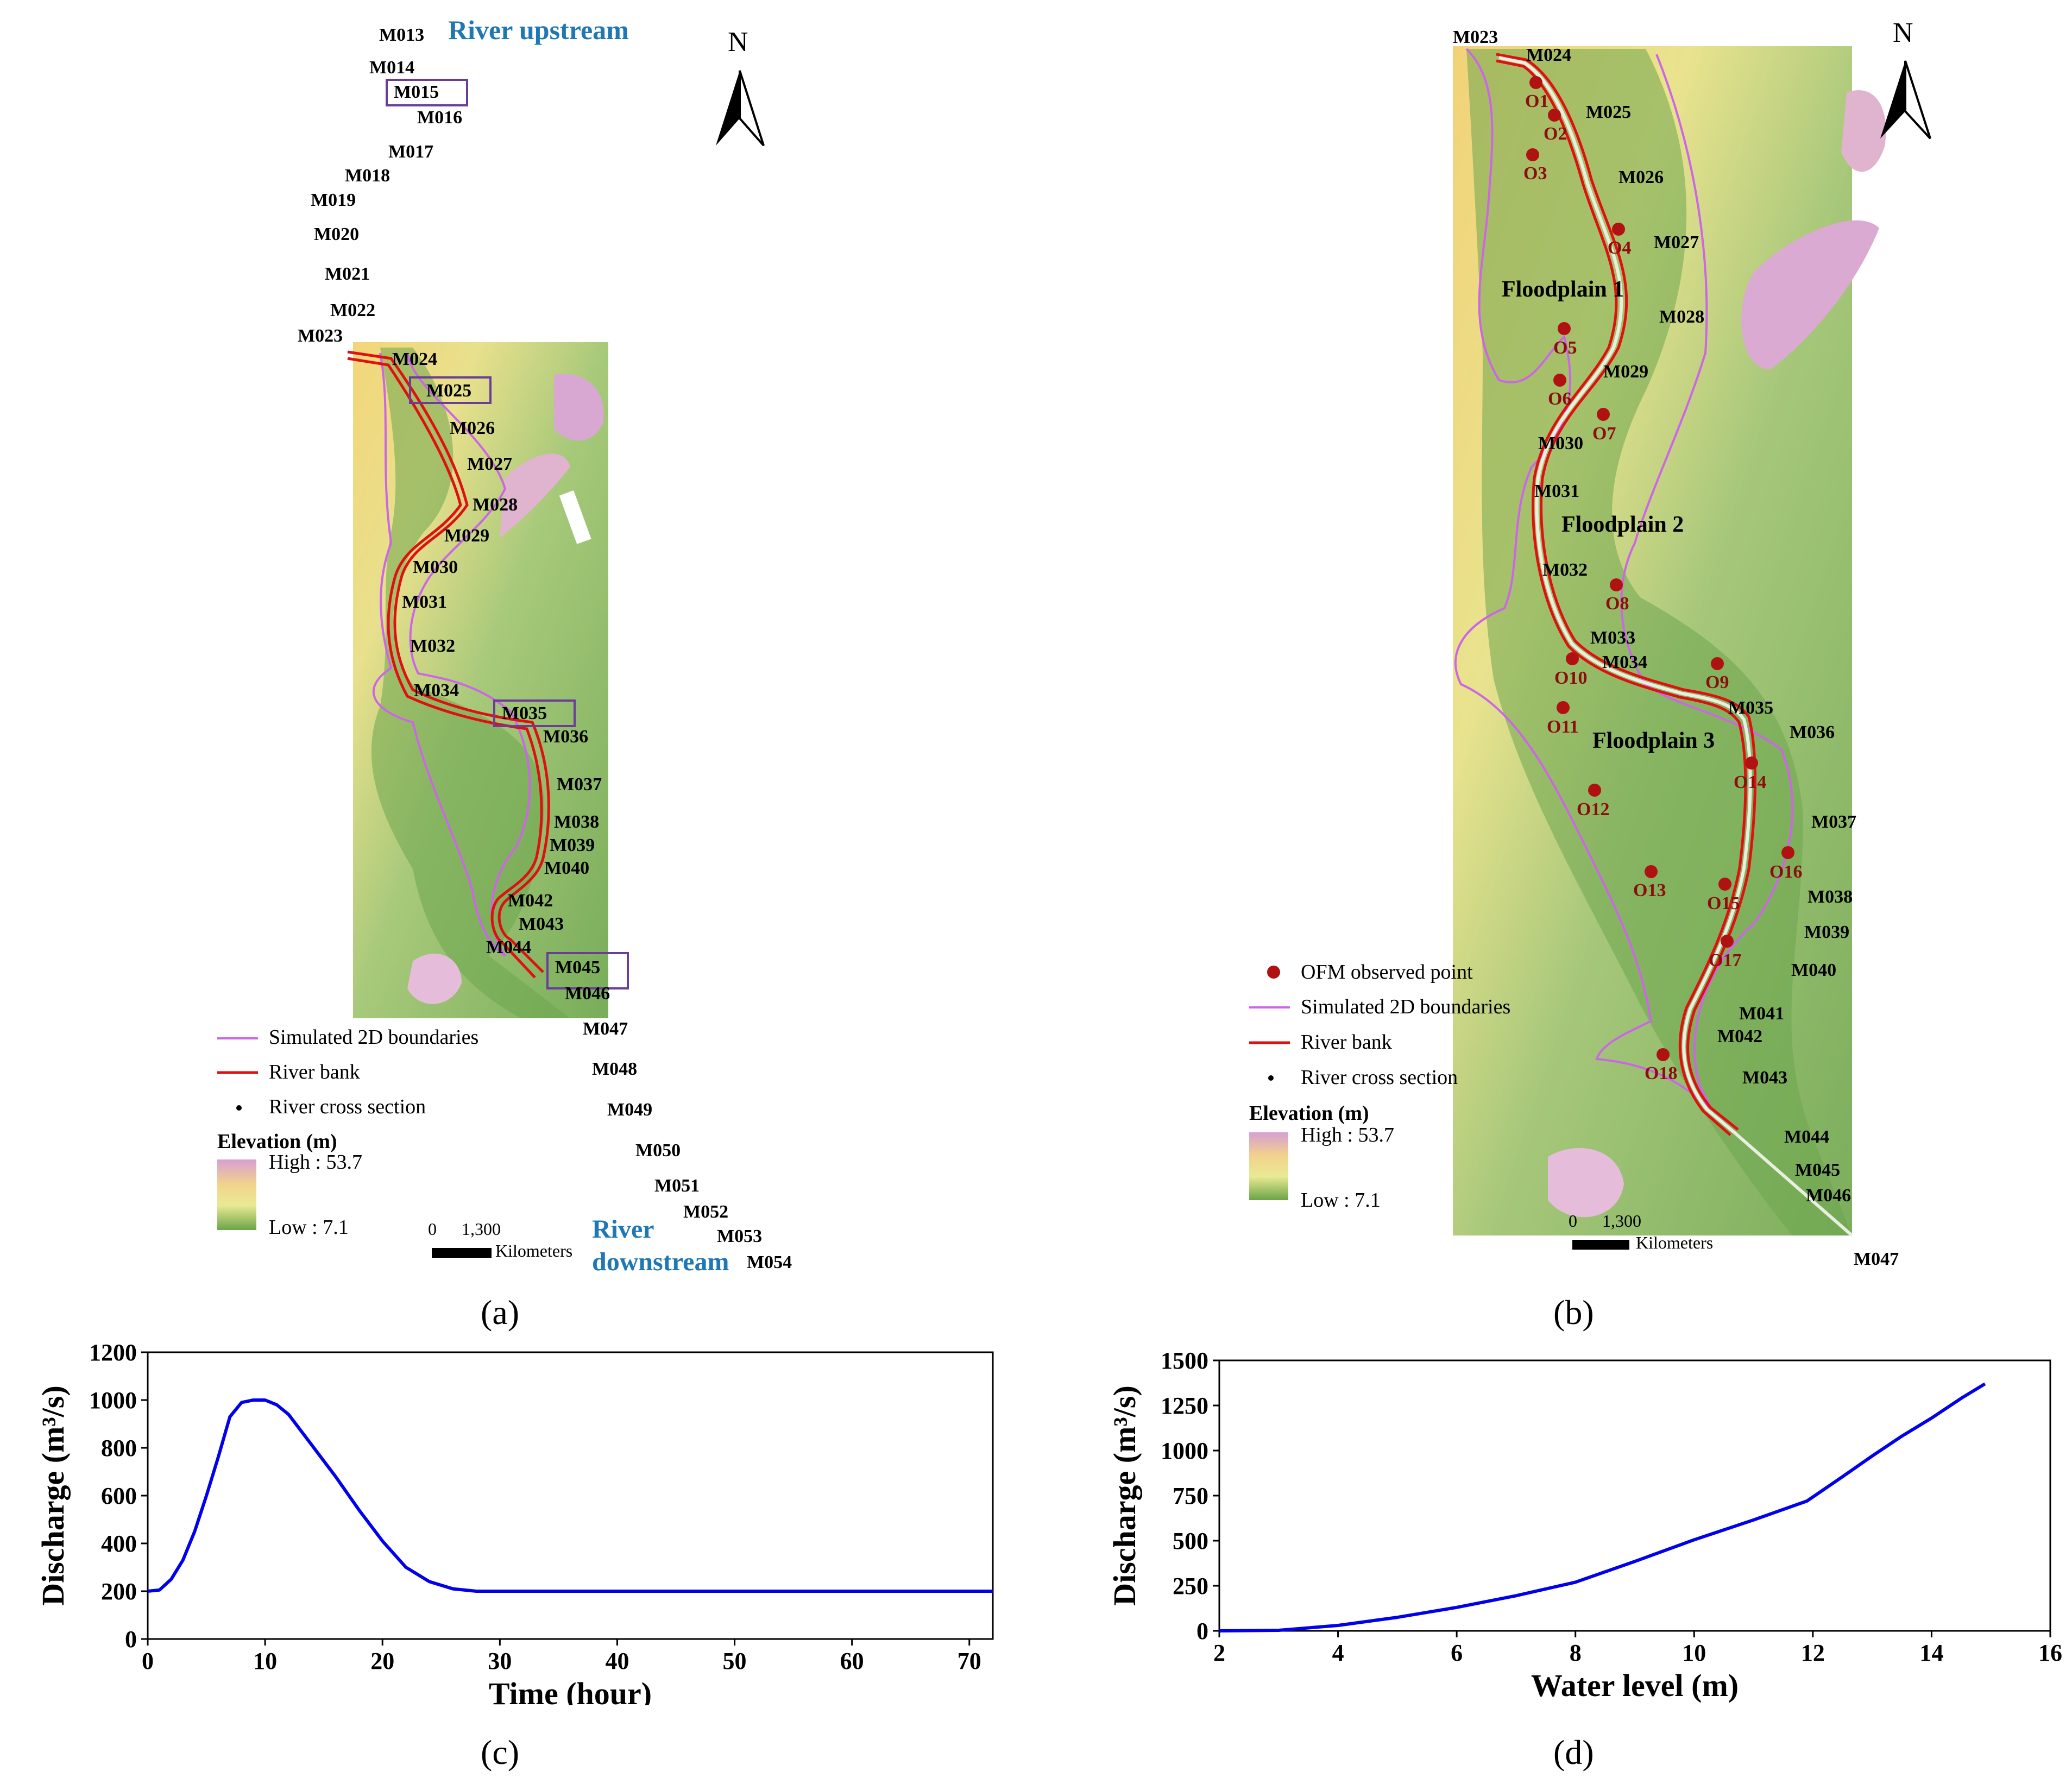  I want to click on legend-elev-title-a: Elevation (m), so click(277, 1141).